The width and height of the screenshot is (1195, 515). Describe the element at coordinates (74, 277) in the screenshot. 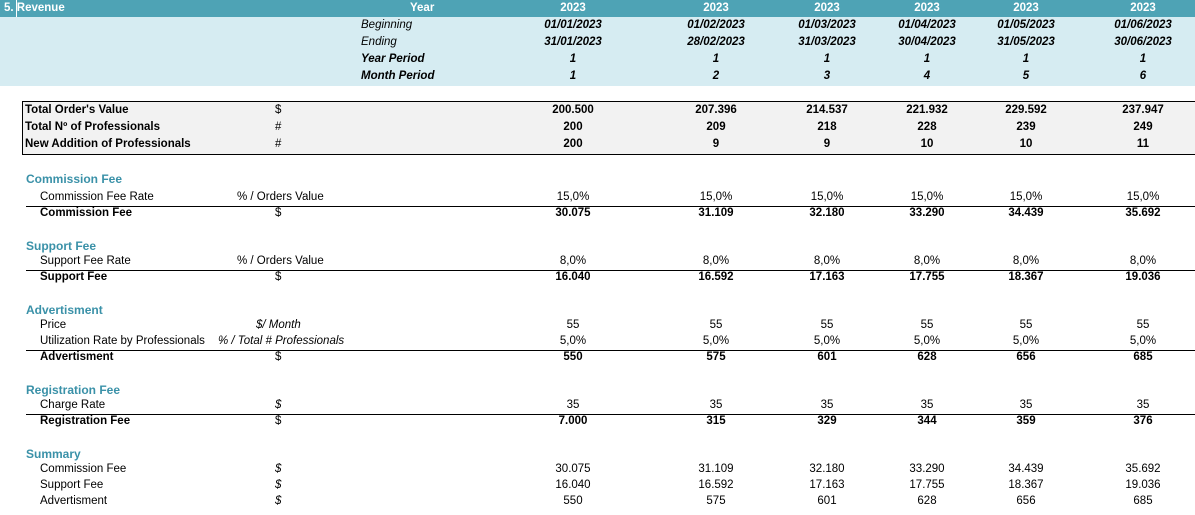

I see `total-label: Support Fee` at that location.